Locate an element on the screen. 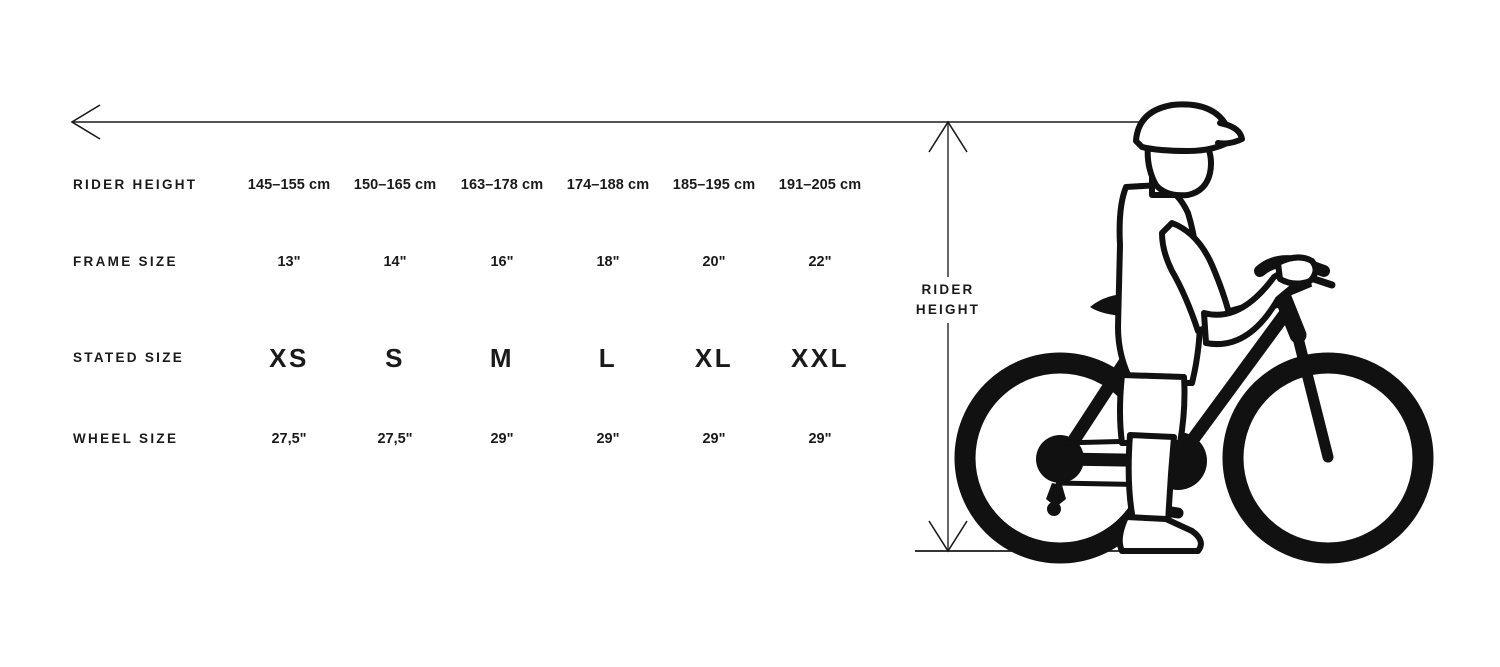  rider-height-dimension-label: RIDER HEIGHT is located at coordinates (948, 300).